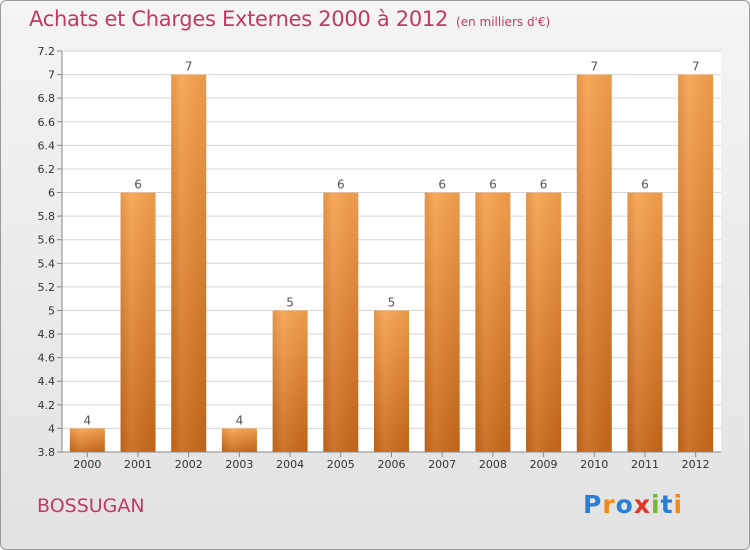  What do you see at coordinates (189, 263) in the screenshot?
I see `bar-shade-2002` at bounding box center [189, 263].